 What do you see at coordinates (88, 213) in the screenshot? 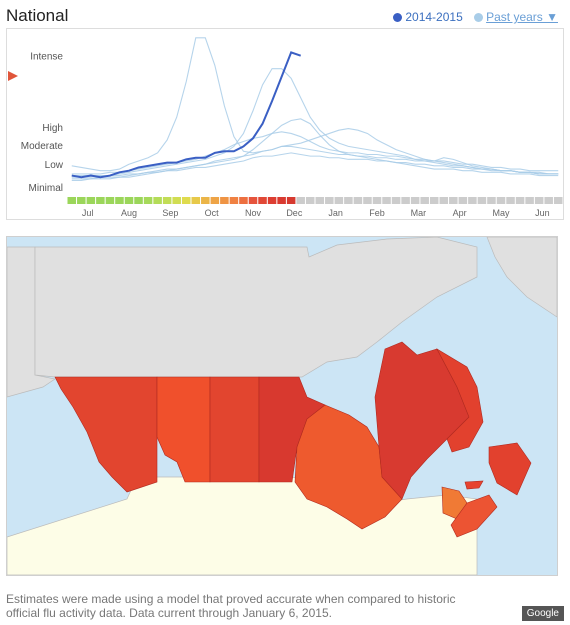
I see `month-label-jul: Jul` at bounding box center [88, 213].